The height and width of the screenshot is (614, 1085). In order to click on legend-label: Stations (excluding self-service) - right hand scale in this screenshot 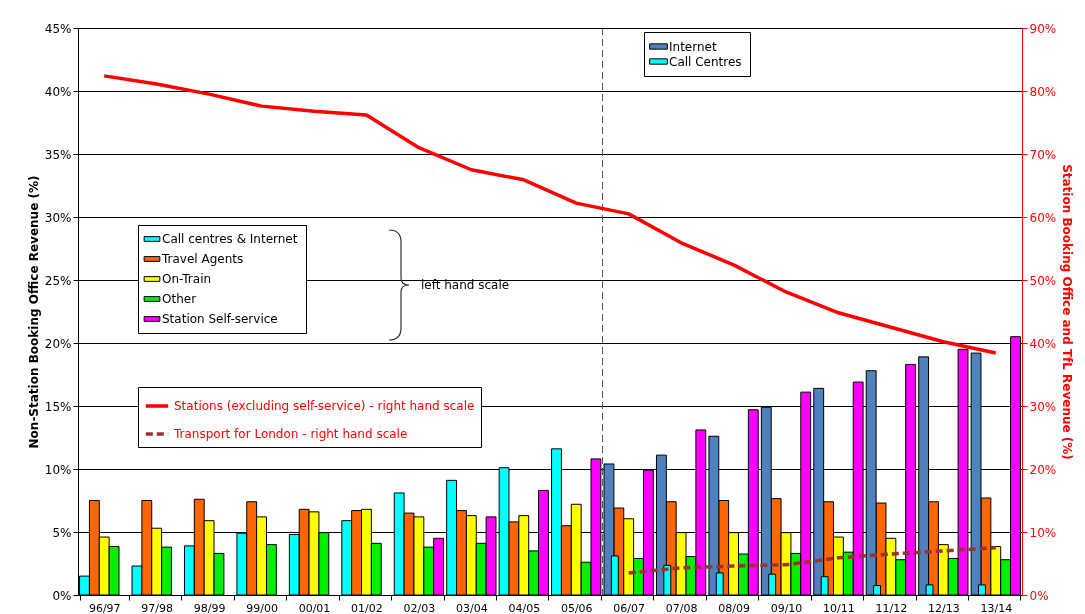, I will do `click(324, 406)`.